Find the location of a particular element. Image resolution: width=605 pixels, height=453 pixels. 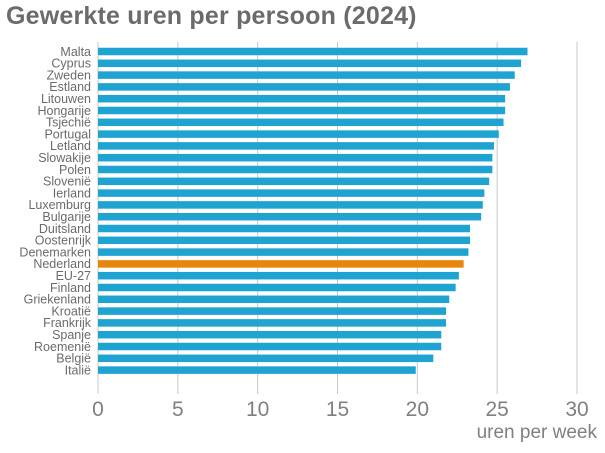

category-label-belgi-: België is located at coordinates (73, 359).